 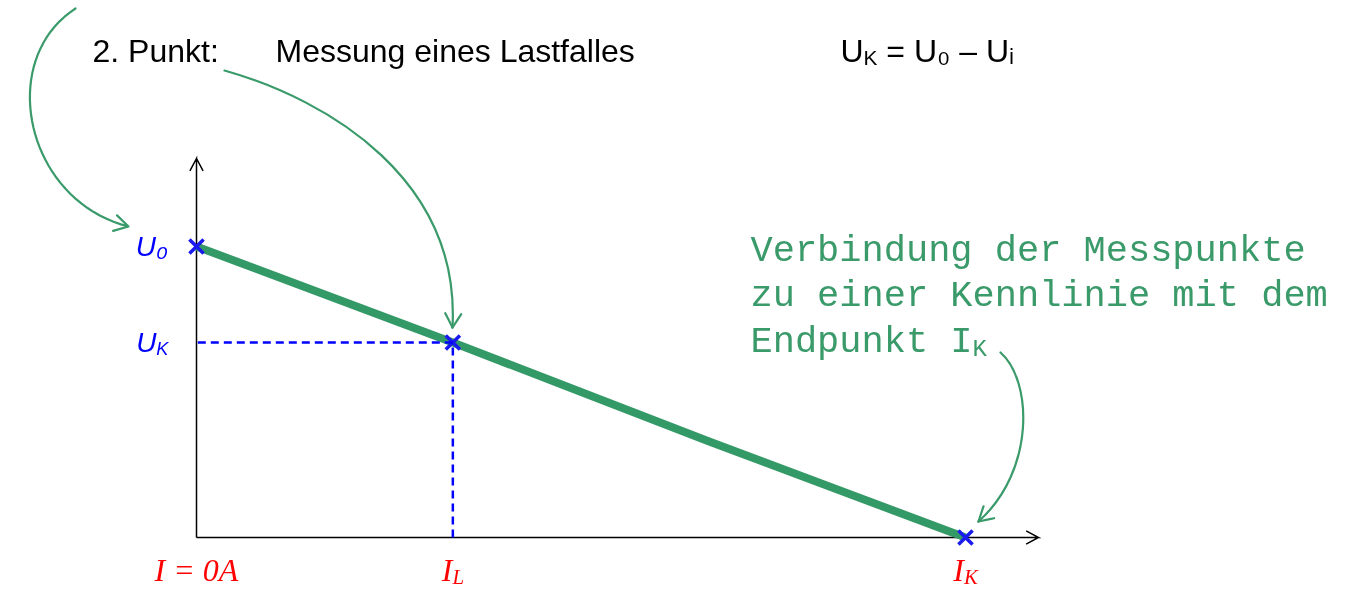 I want to click on text: UK, so click(x=153, y=343).